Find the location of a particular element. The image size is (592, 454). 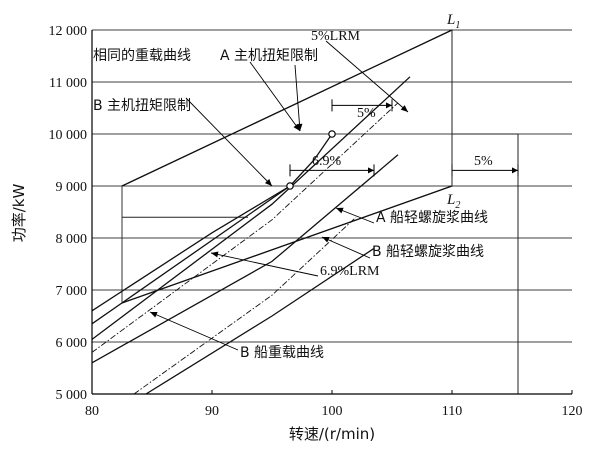

y-tick-label: 7 000 is located at coordinates (72, 291).